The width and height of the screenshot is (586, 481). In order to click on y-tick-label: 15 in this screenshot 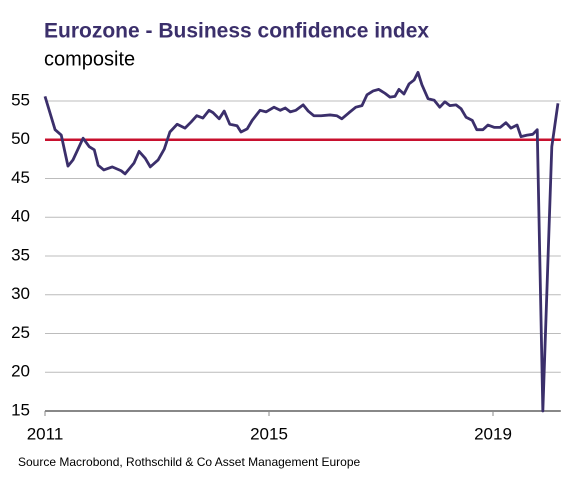, I will do `click(20, 409)`.